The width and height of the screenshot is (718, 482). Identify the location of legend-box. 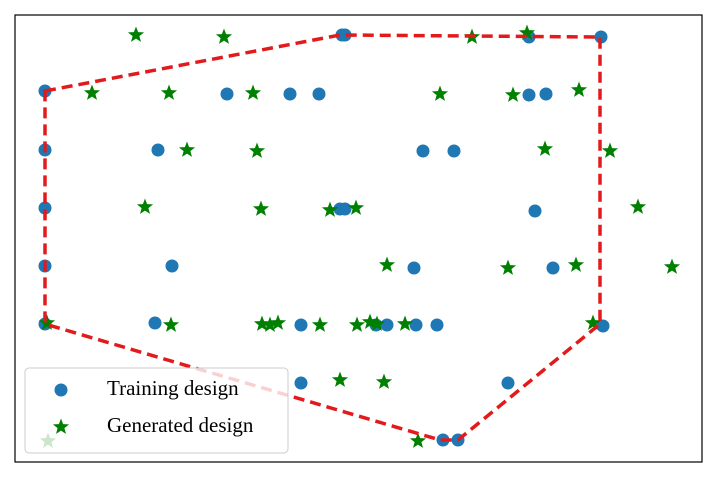
(156, 410).